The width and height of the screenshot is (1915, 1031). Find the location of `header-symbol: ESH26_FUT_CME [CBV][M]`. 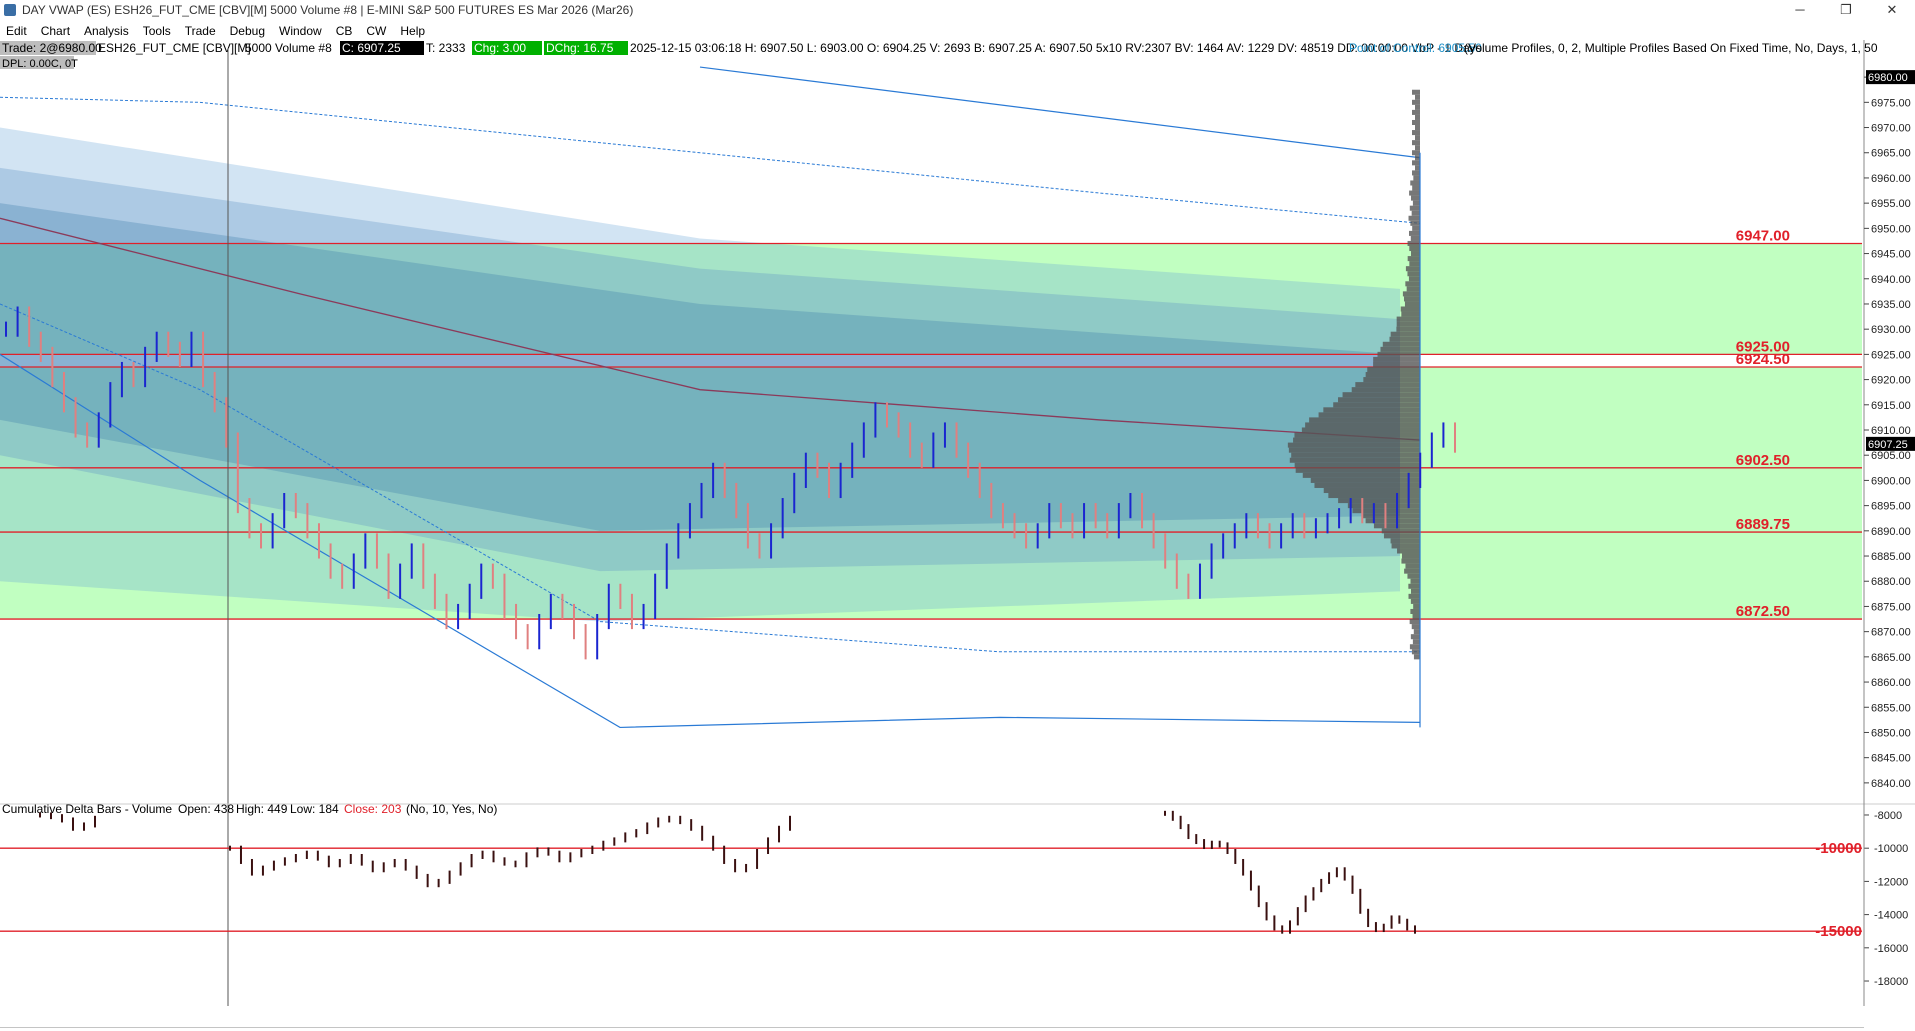

header-symbol: ESH26_FUT_CME [CBV][M] is located at coordinates (174, 48).